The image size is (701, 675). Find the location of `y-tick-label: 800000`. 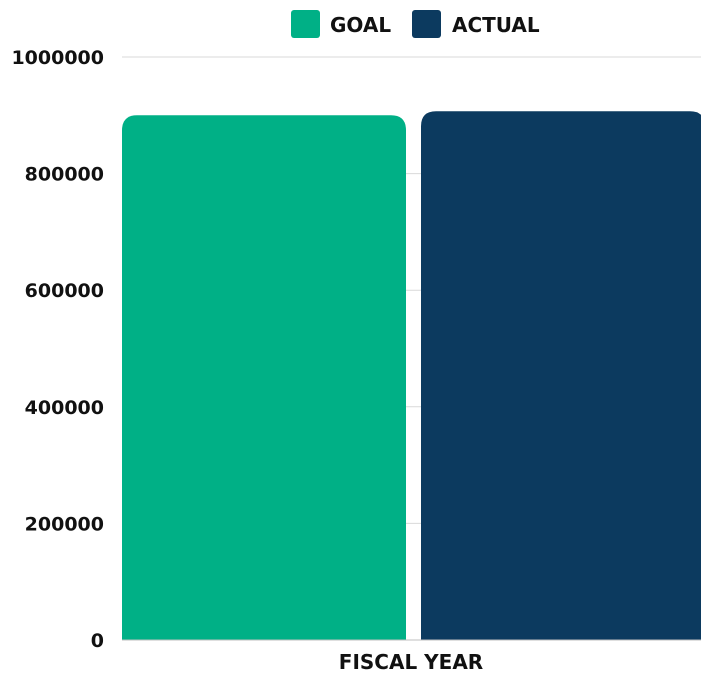

y-tick-label: 800000 is located at coordinates (64, 175).